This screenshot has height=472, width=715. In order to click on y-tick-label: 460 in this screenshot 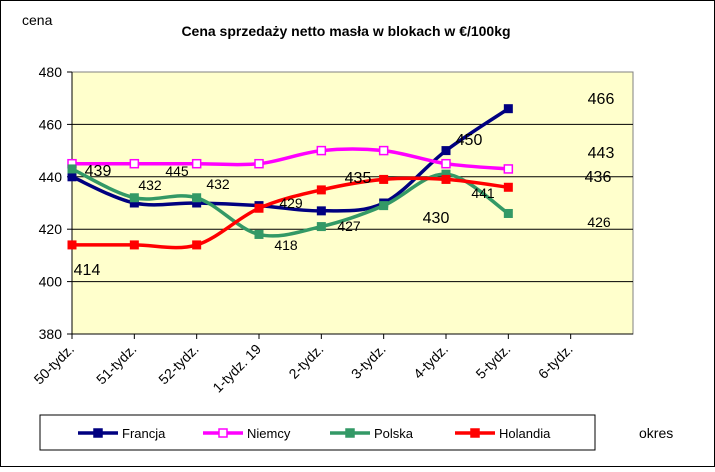, I will do `click(51, 124)`.